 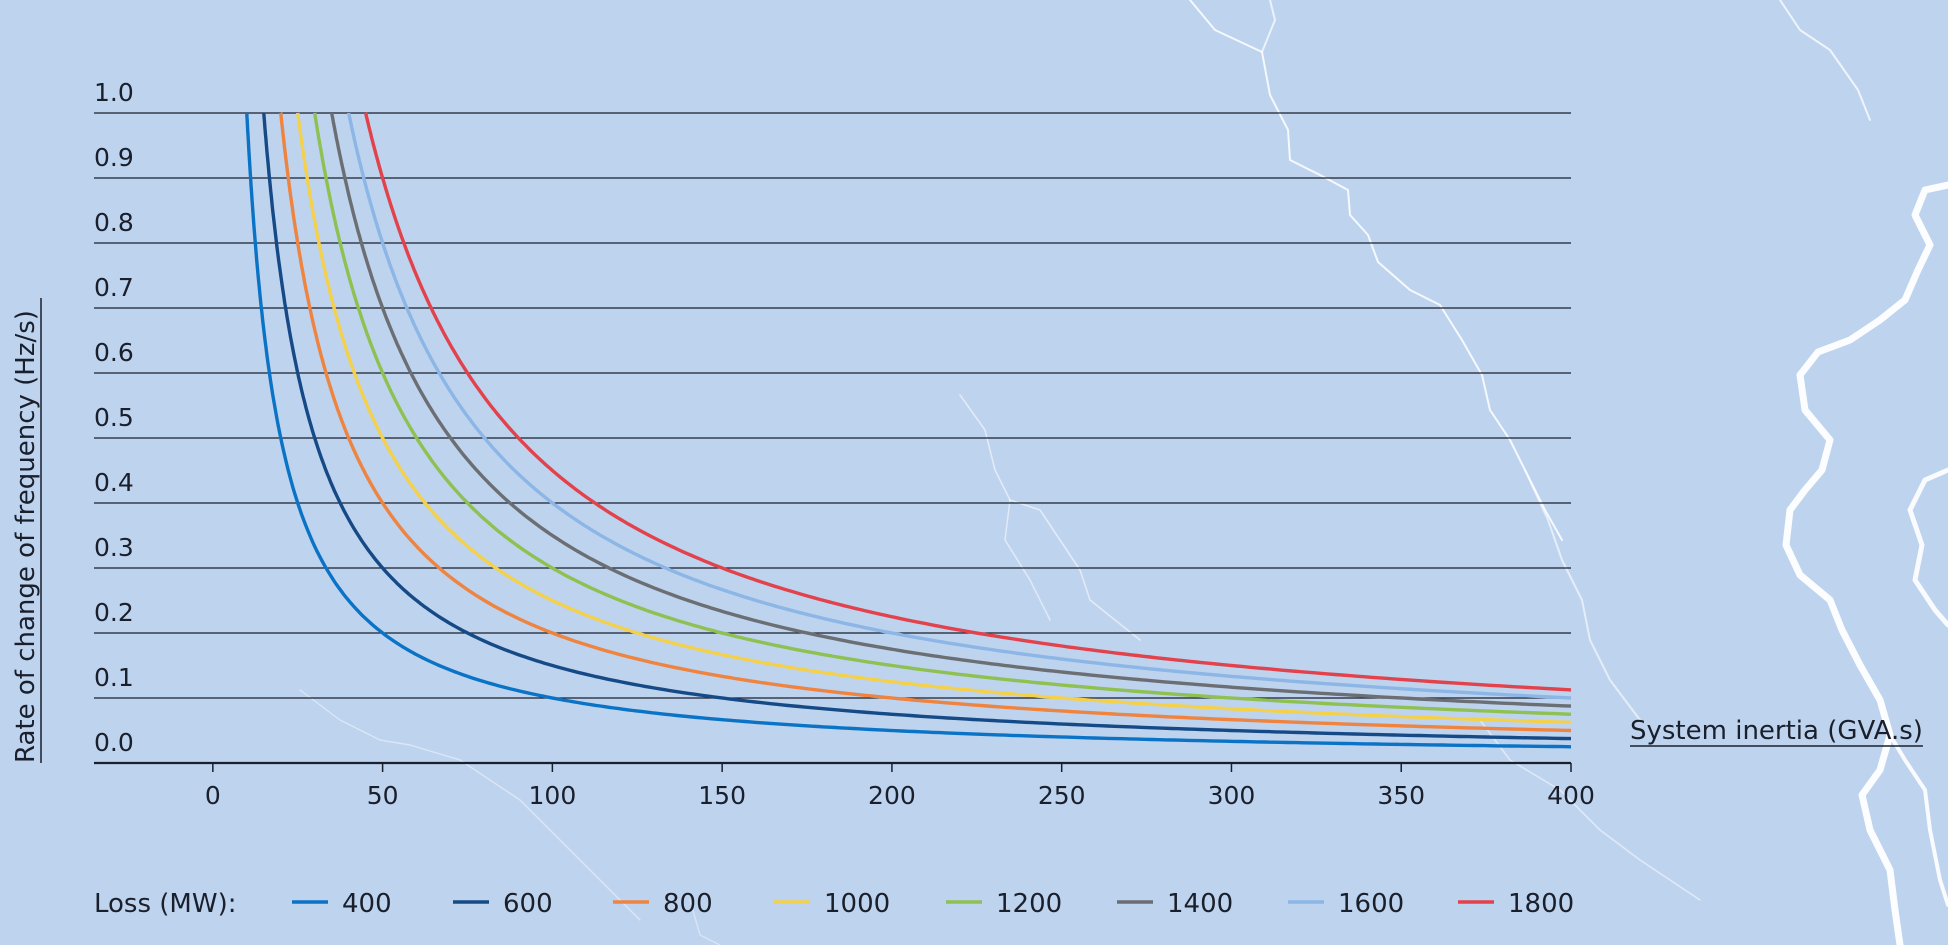 What do you see at coordinates (114, 612) in the screenshot?
I see `y-tick-label: 0.2` at bounding box center [114, 612].